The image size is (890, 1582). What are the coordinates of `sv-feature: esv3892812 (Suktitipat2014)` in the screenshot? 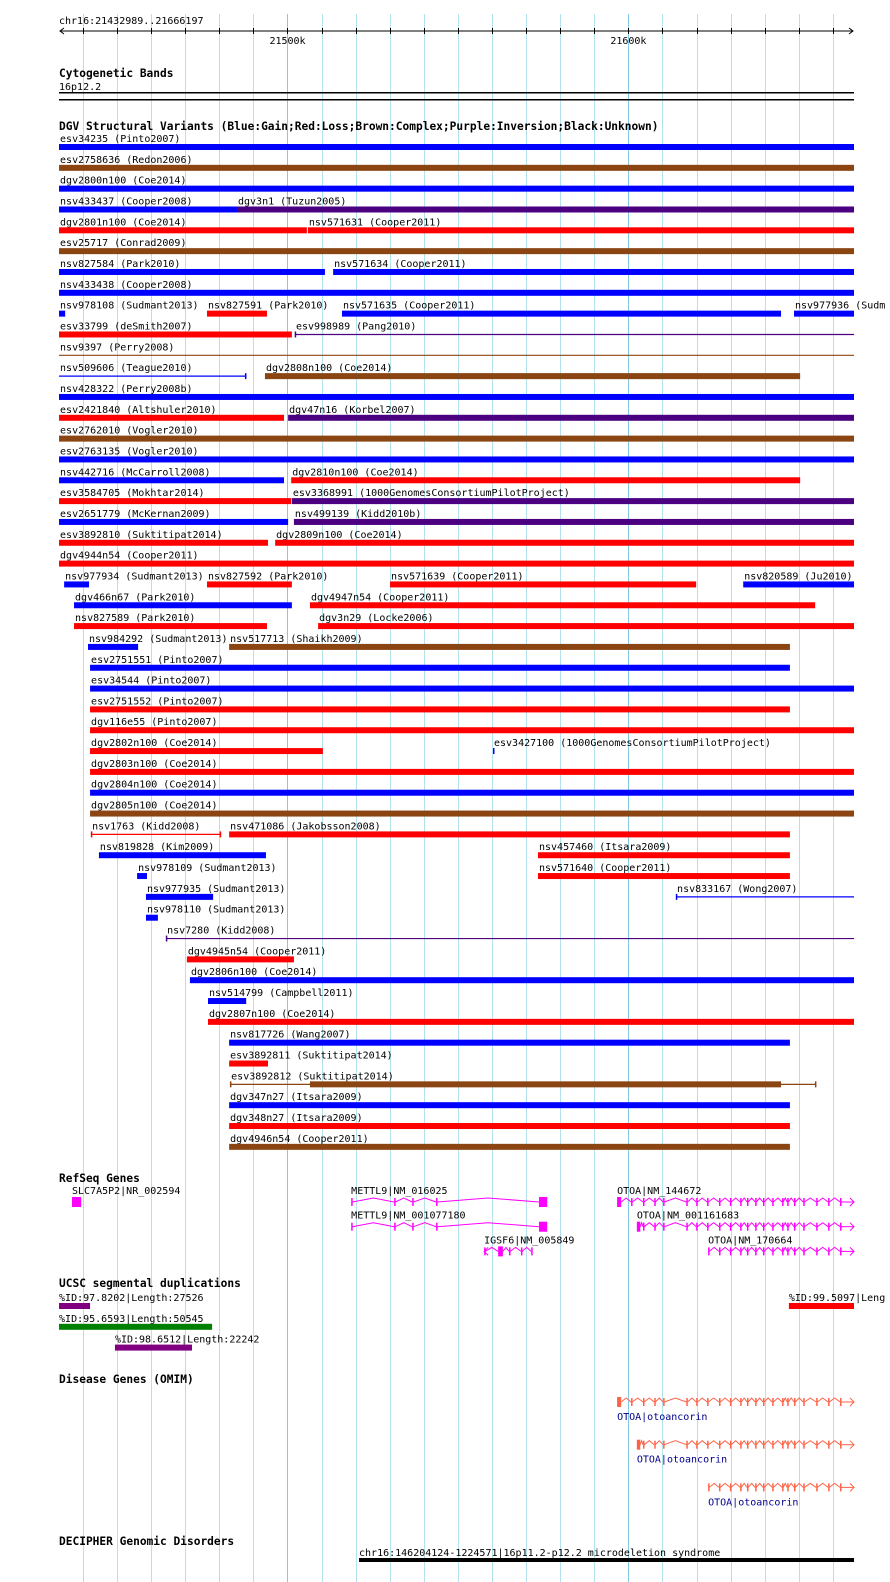 It's located at (523, 1079).